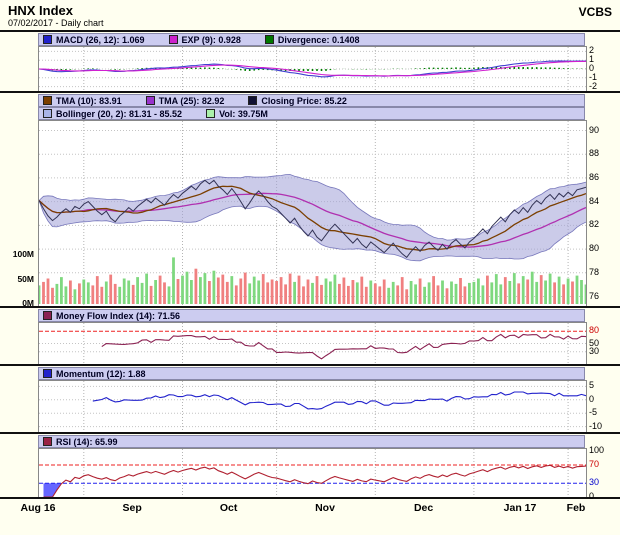 The image size is (620, 535). I want to click on y-axis-tick: 86, so click(594, 176).